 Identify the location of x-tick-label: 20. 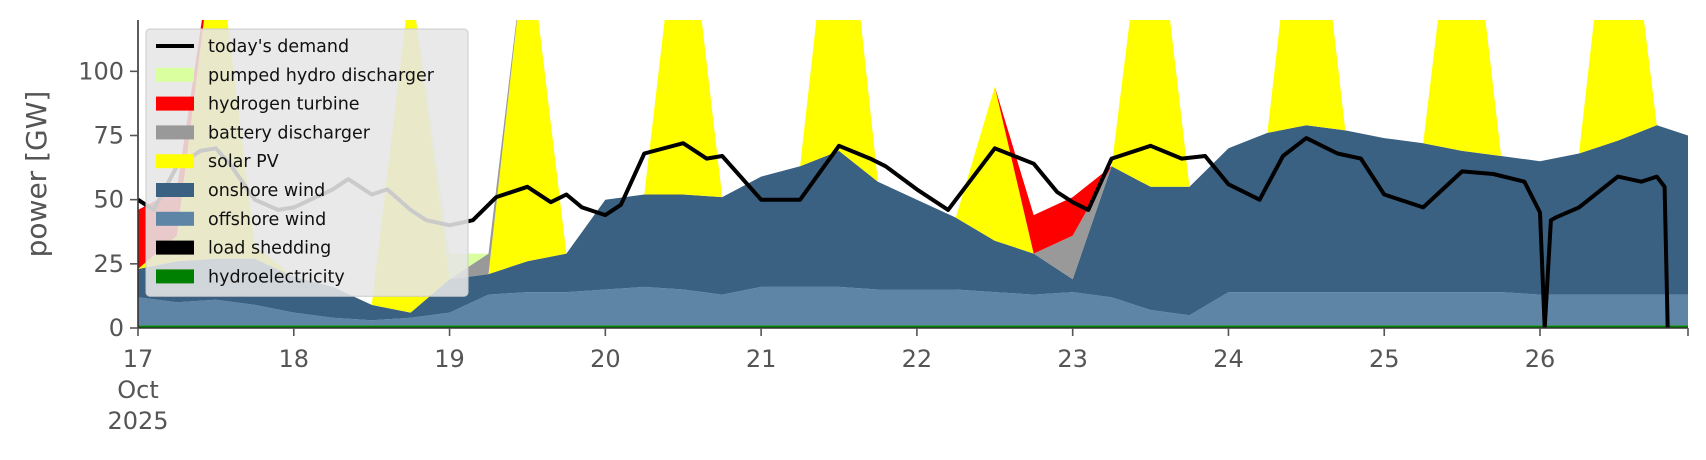
(605, 359).